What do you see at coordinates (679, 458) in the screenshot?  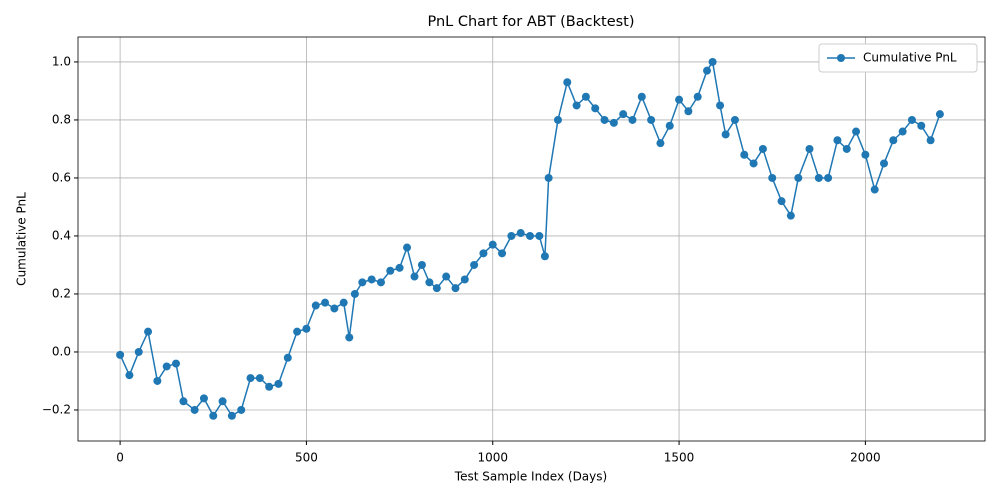 I see `x-tick-label: 1500` at bounding box center [679, 458].